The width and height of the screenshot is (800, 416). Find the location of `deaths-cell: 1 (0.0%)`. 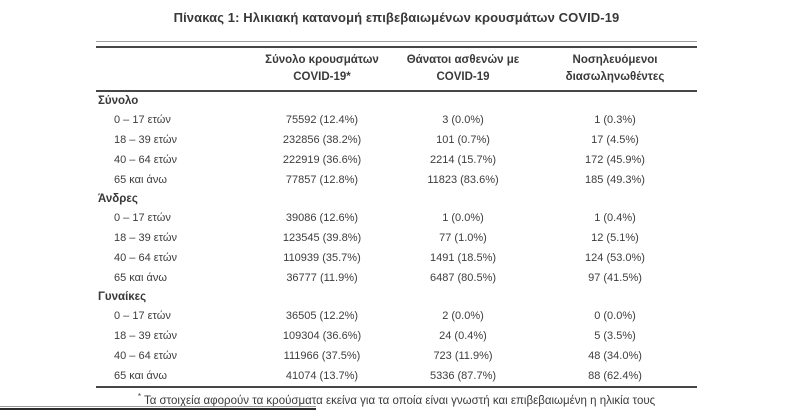

deaths-cell: 1 (0.0%) is located at coordinates (463, 218).